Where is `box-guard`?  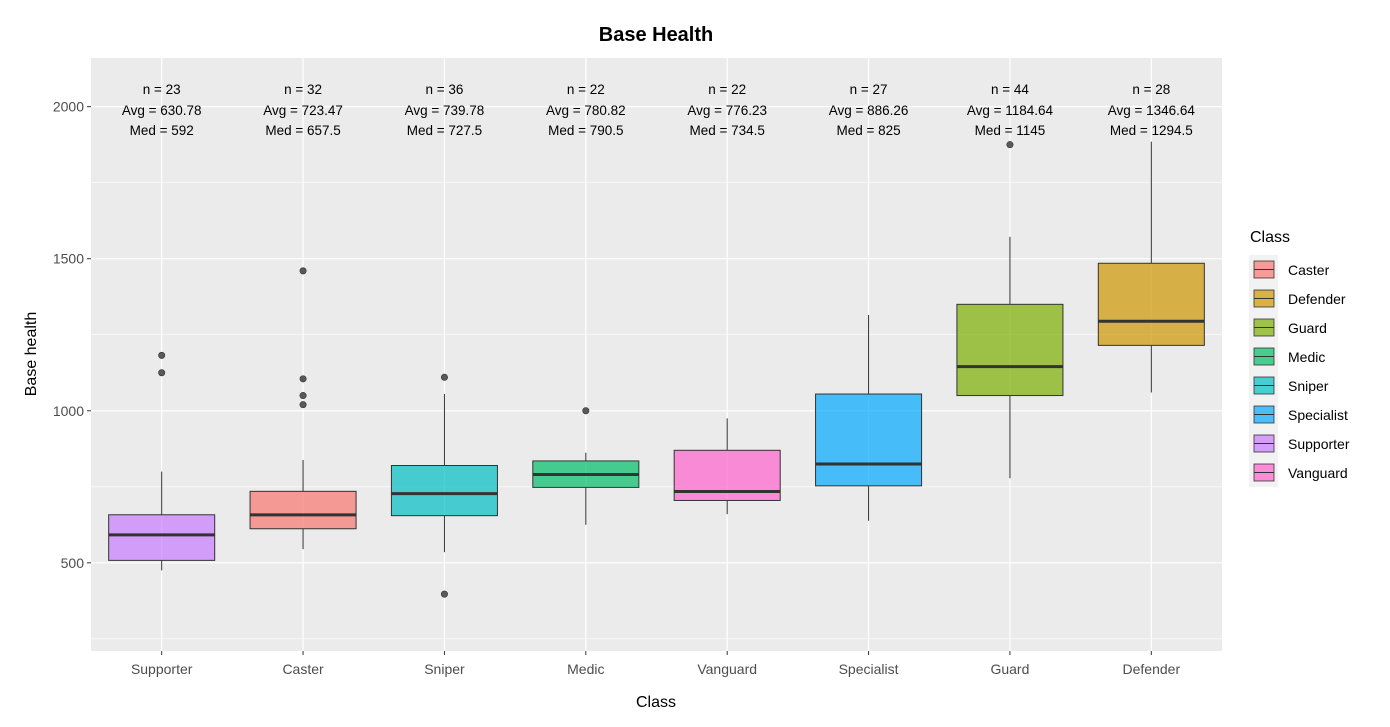 box-guard is located at coordinates (1010, 310).